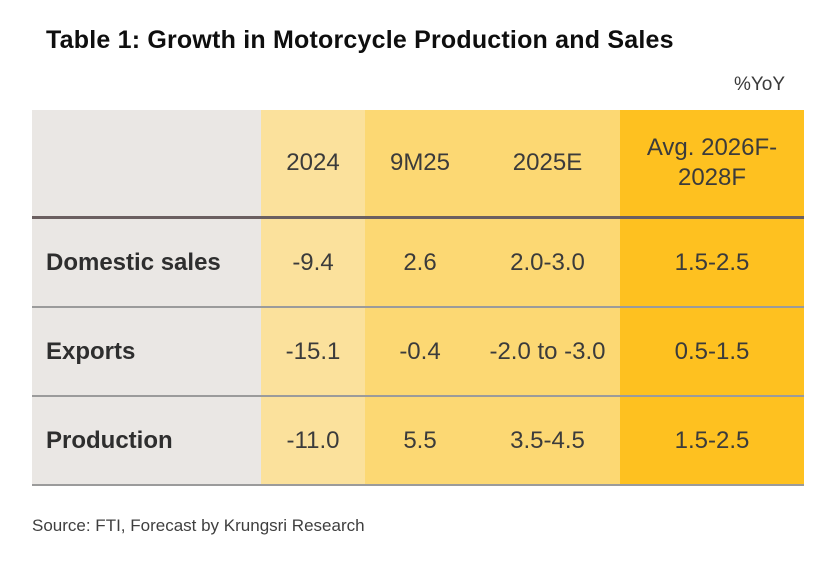  Describe the element at coordinates (712, 164) in the screenshot. I see `header-avg-2026f-2028f: Avg. 2026F-2028F` at that location.